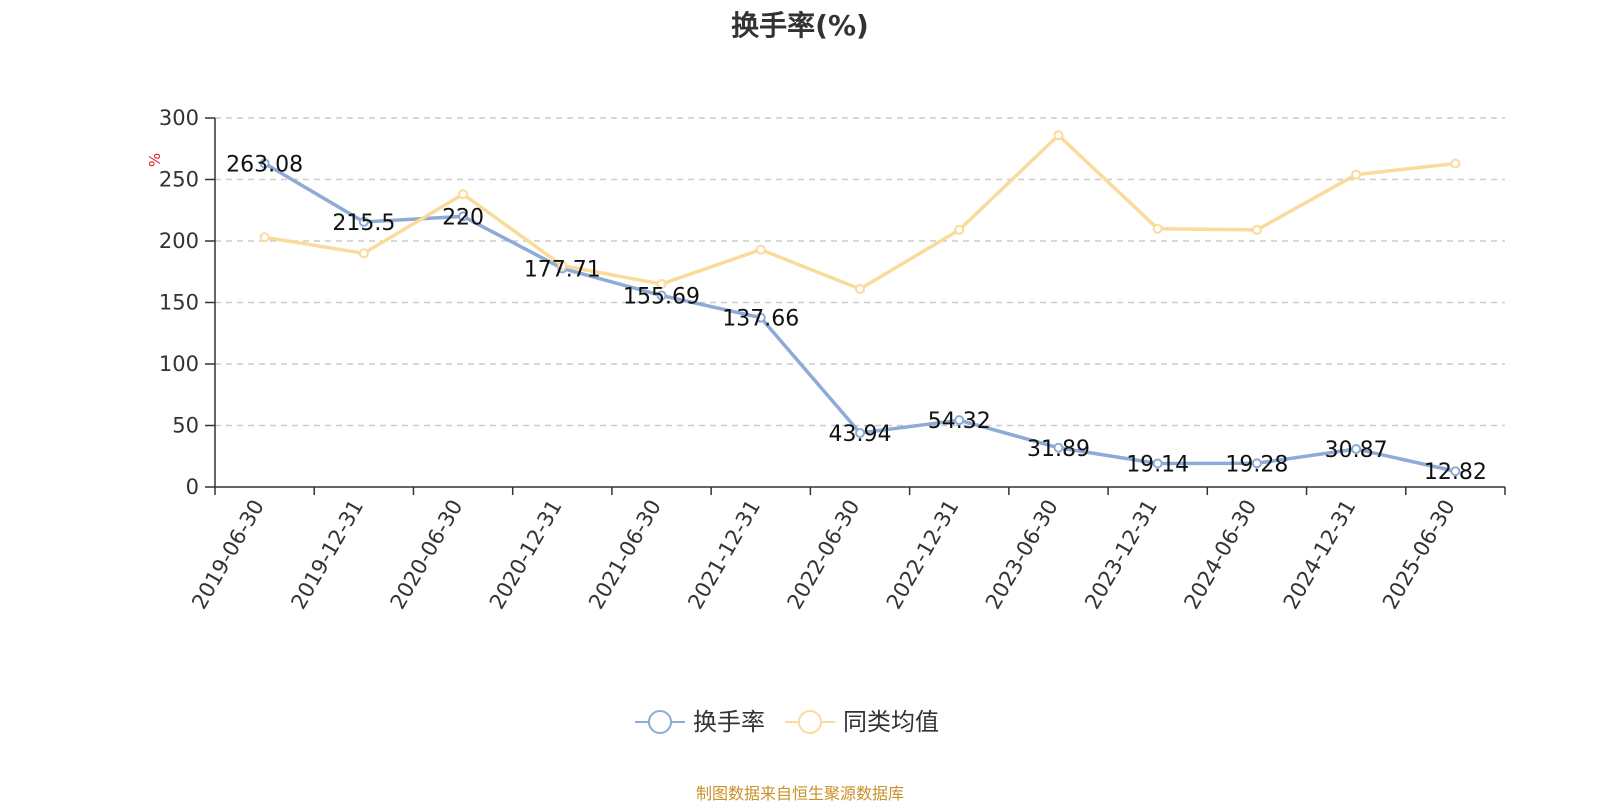 The width and height of the screenshot is (1600, 804). Describe the element at coordinates (824, 555) in the screenshot. I see `x-tick-label: 2022-06-30` at that location.